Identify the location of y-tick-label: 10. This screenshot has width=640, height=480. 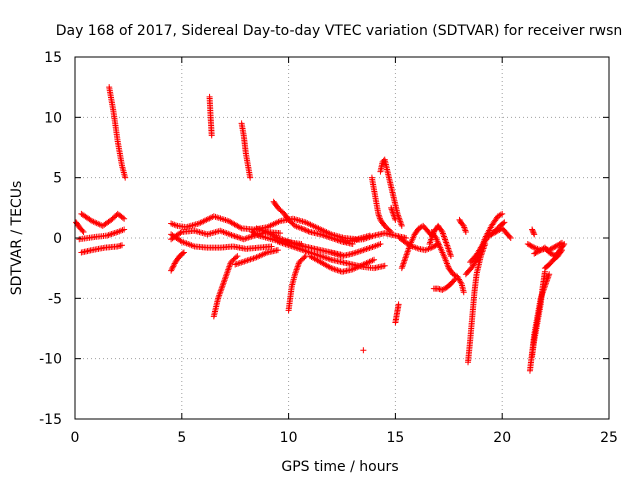
(53, 118).